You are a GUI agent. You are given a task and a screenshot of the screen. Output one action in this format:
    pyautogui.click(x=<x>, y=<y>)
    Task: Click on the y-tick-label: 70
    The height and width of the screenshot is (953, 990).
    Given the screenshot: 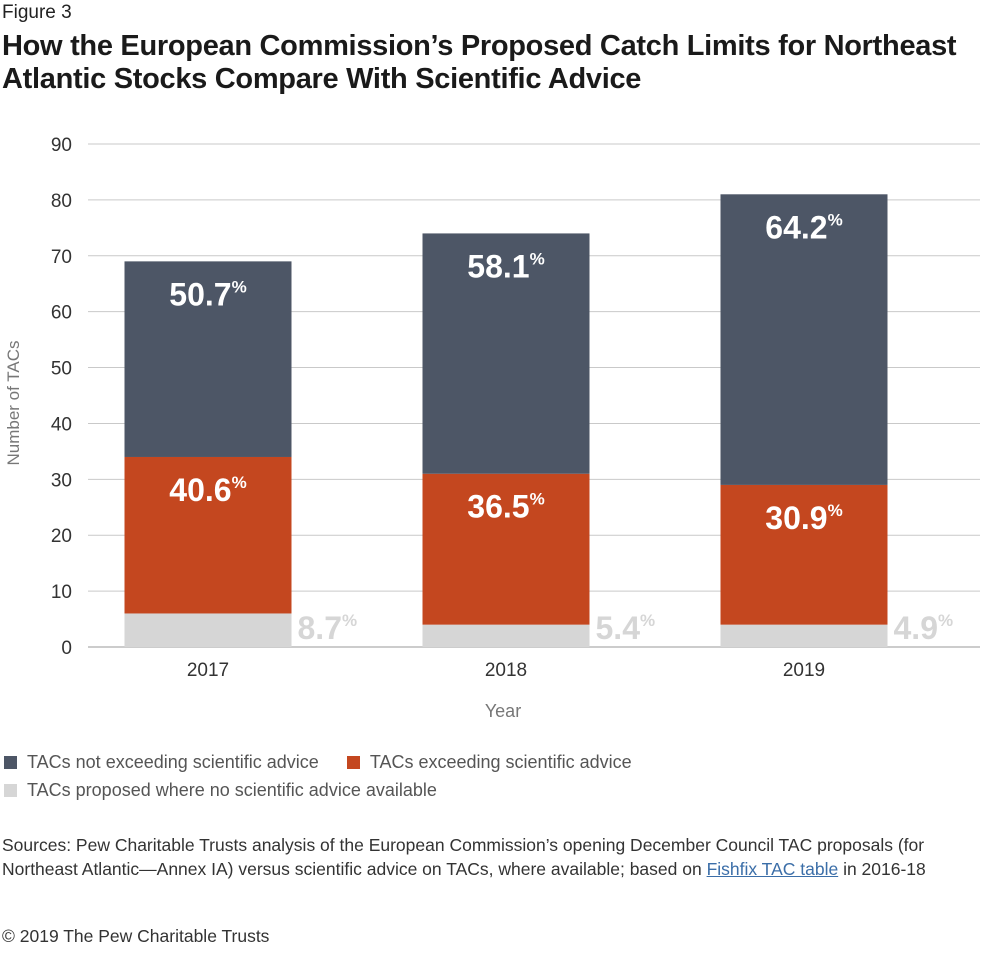 What is the action you would take?
    pyautogui.click(x=61, y=257)
    